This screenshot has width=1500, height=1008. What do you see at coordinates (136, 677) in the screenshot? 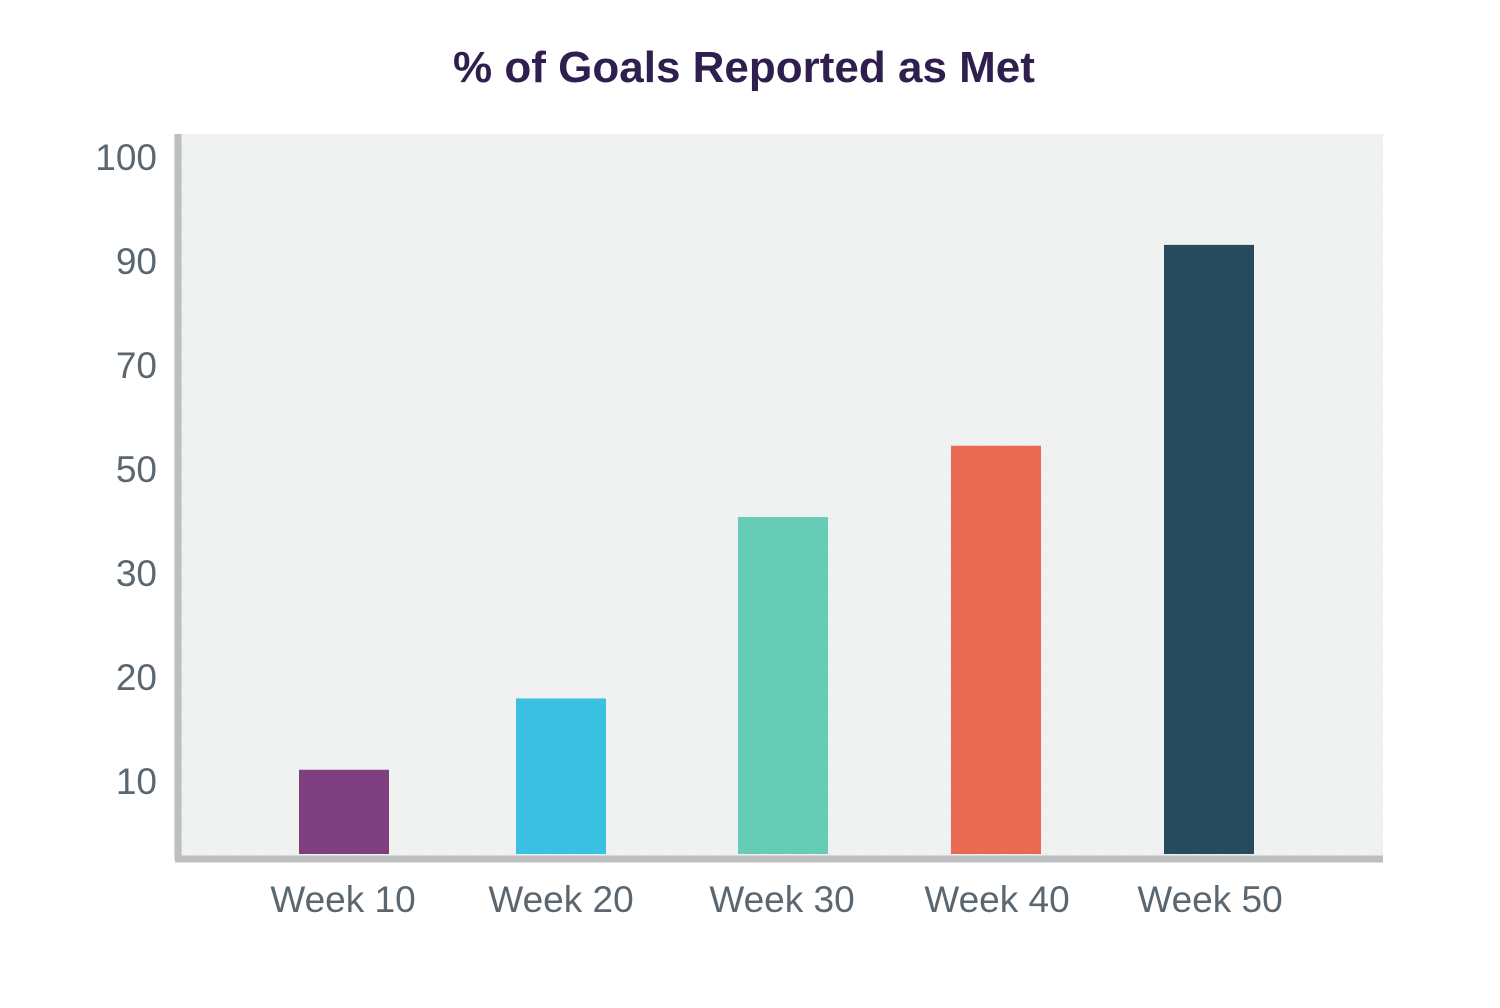
I see `y-tick-label: 20` at bounding box center [136, 677].